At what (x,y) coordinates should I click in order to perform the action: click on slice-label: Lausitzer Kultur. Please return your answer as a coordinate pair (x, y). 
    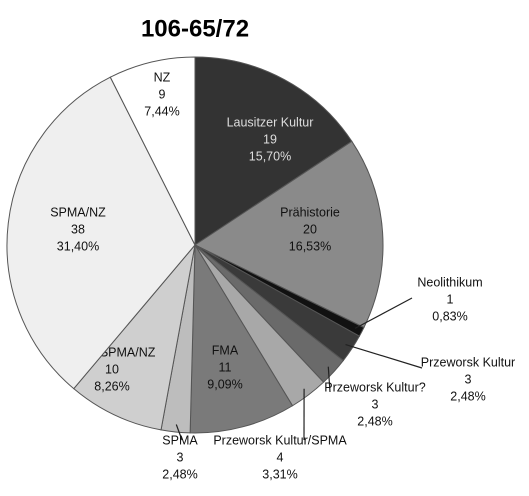
    Looking at the image, I should click on (270, 122).